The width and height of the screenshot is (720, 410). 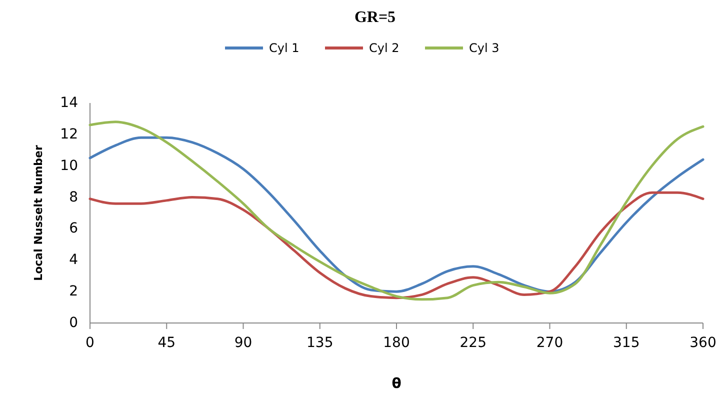 I want to click on x-tick-label: 315, so click(x=626, y=343).